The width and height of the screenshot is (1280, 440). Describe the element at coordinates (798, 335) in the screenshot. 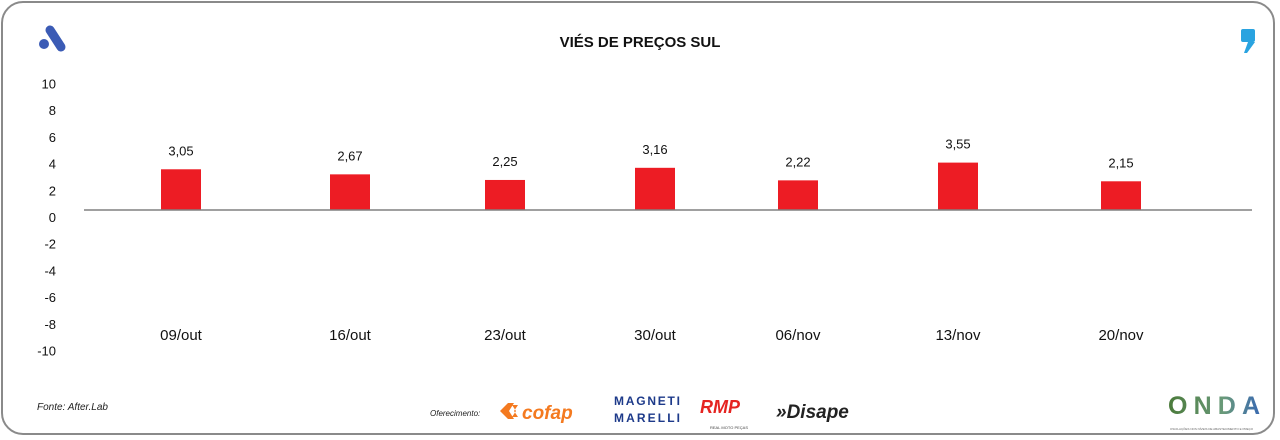

I see `x-tick-label: 06/nov` at that location.